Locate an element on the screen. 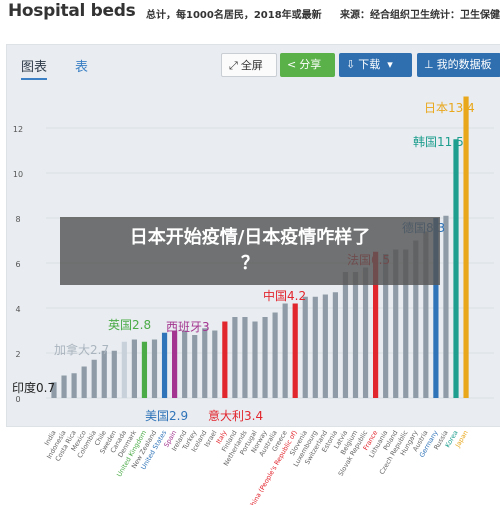  y-tick-label: 6 is located at coordinates (17, 264).